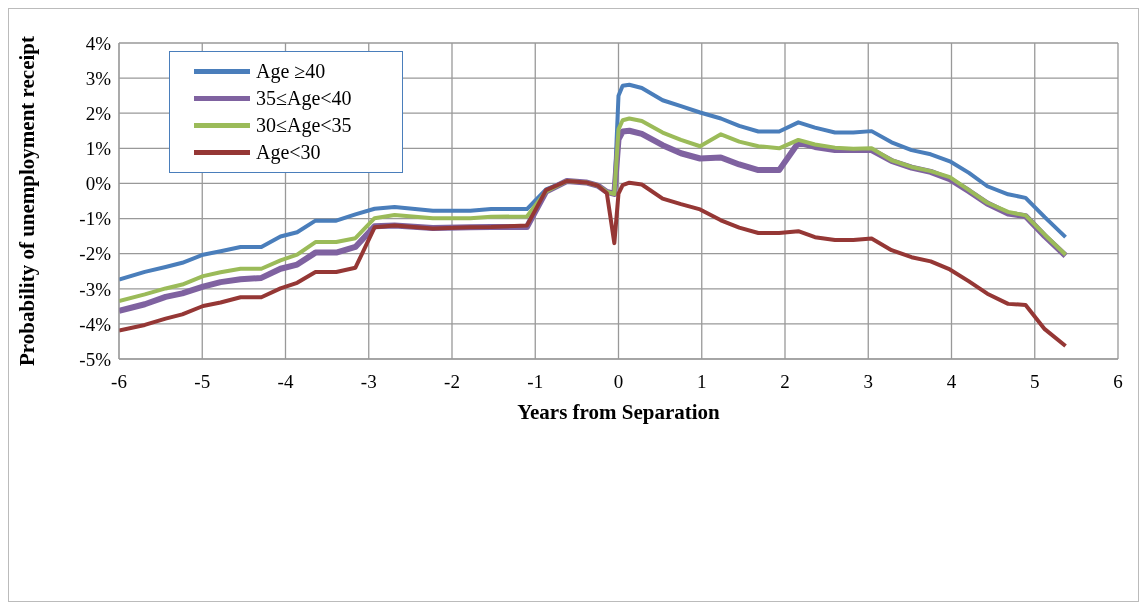  I want to click on y-tick-label: -1%, so click(95, 219).